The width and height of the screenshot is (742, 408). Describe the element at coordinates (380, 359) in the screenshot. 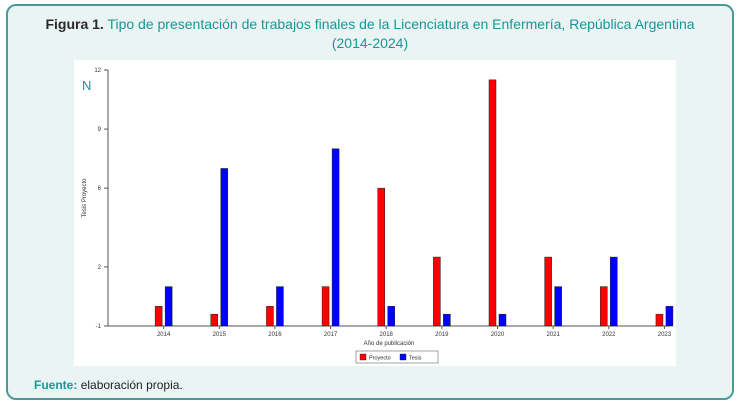

I see `legend-label-proyecto: Proyecto` at that location.